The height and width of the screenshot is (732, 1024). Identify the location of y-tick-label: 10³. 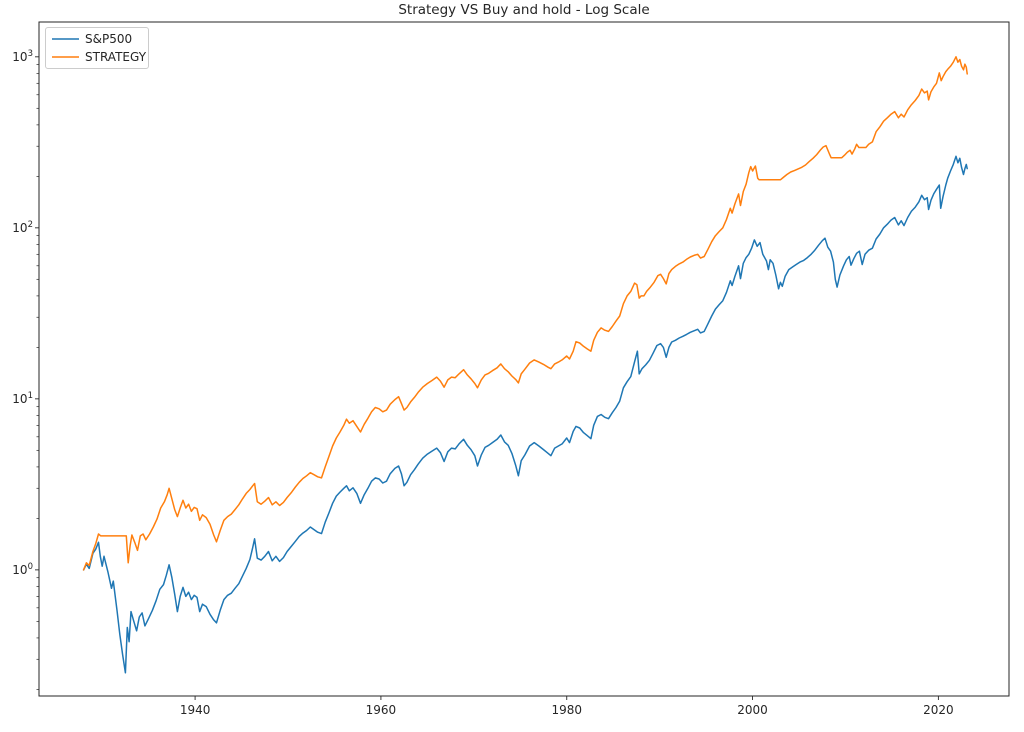
(22, 56).